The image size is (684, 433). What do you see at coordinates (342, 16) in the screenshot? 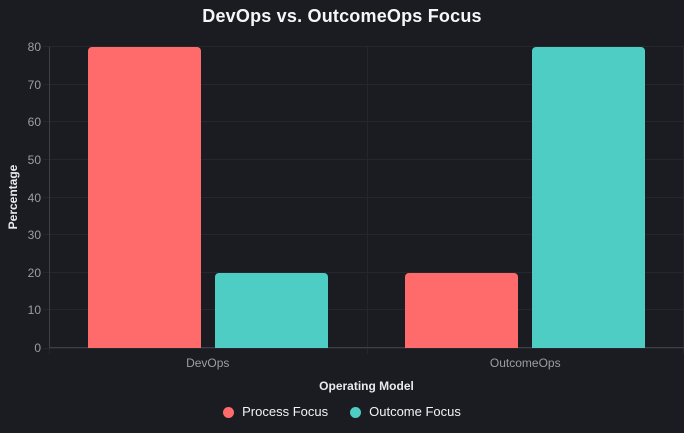
I see `chart-title: DevOps vs. OutcomeOps Focus` at bounding box center [342, 16].